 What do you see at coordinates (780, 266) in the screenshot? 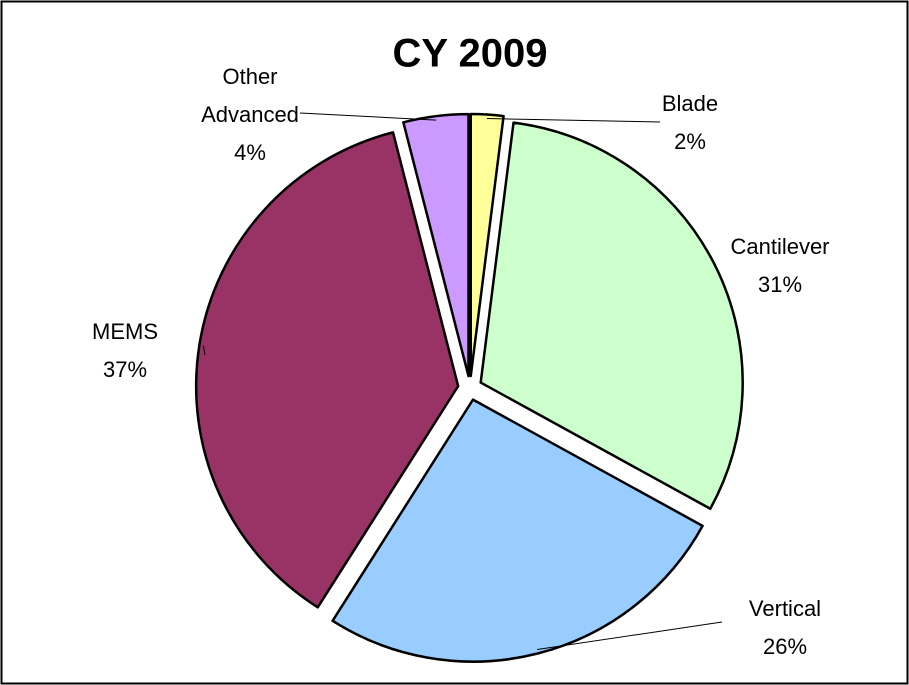
I see `slice-label: Cantilever 31%` at bounding box center [780, 266].